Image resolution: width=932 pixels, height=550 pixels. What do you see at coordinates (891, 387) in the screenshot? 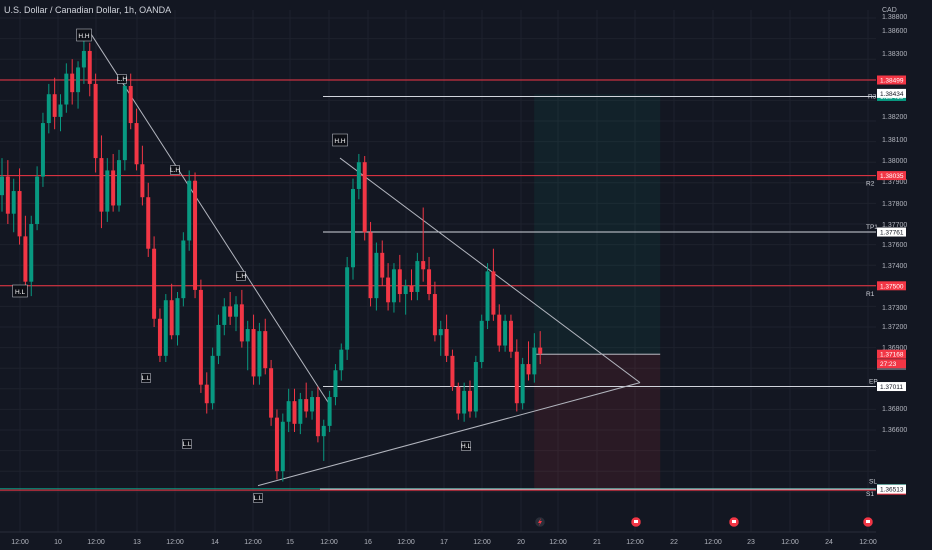
I see `price-label: 1.37011` at bounding box center [891, 387].